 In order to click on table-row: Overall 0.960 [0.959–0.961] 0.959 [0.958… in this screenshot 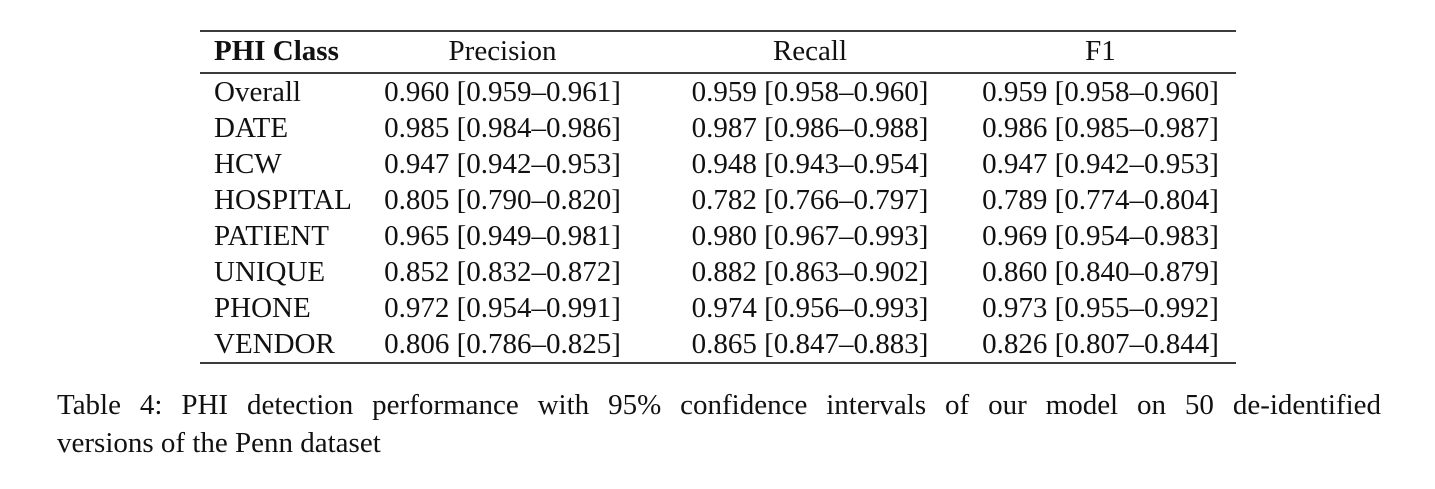, I will do `click(718, 91)`.